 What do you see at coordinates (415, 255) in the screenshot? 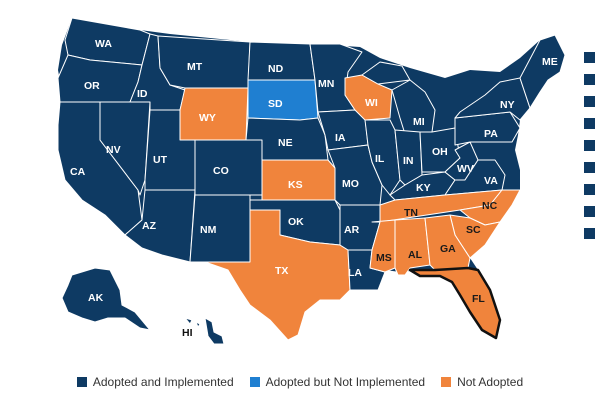
I see `label-al: AL` at bounding box center [415, 255].